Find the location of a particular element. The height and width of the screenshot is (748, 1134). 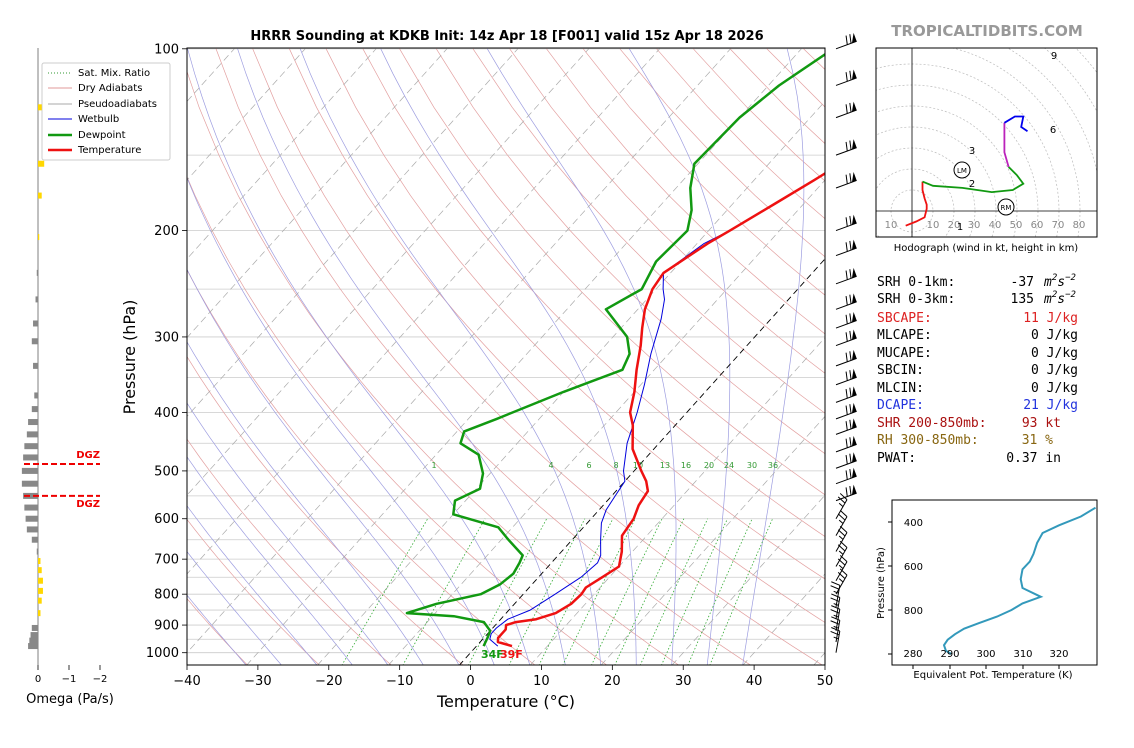

shear-label: SHR 200-850mb: is located at coordinates (932, 423).